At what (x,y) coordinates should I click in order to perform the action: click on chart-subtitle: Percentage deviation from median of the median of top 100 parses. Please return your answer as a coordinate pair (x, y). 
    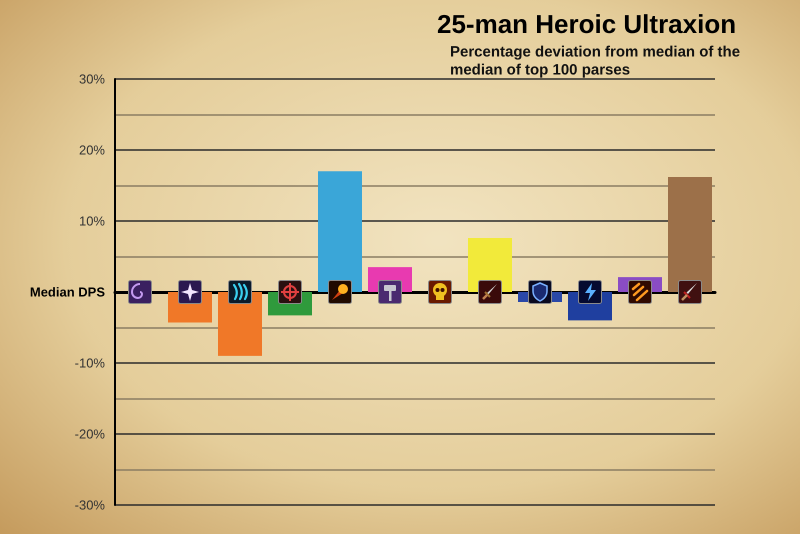
    Looking at the image, I should click on (597, 61).